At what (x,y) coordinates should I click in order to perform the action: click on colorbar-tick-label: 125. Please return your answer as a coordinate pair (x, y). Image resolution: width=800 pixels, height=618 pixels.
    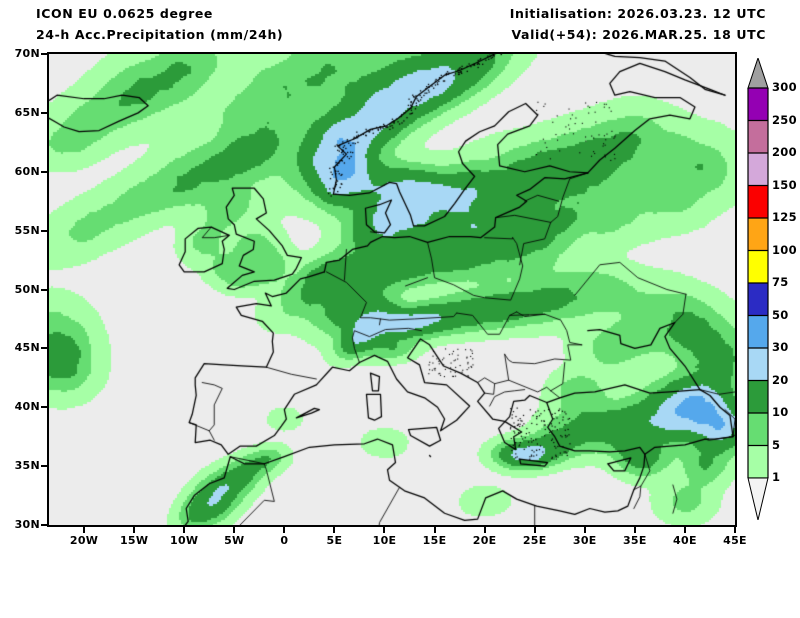
    Looking at the image, I should click on (784, 217).